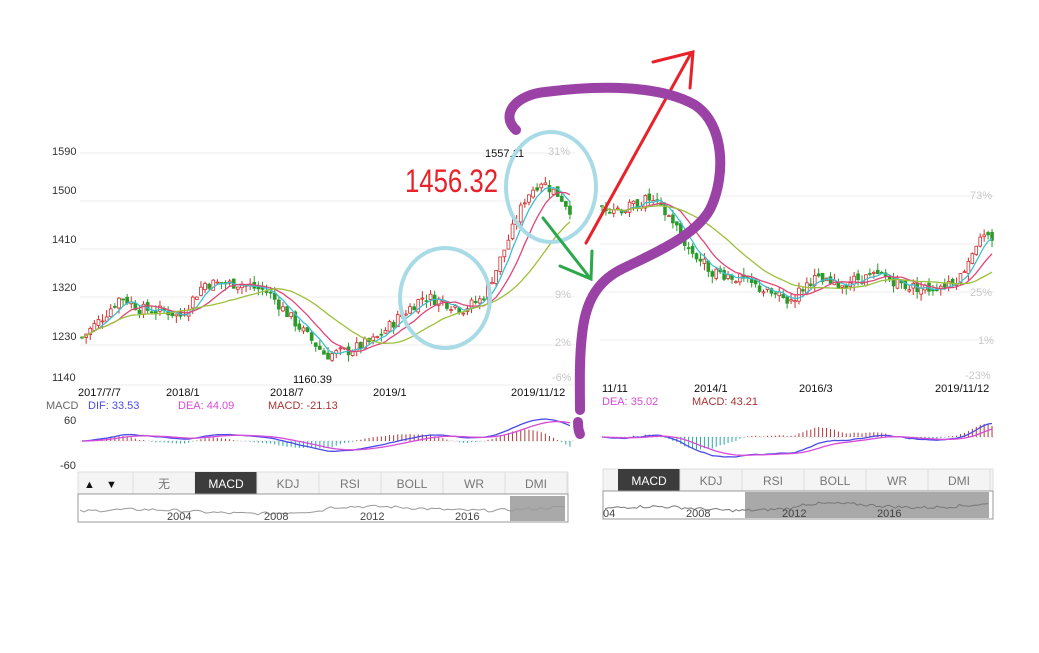 The height and width of the screenshot is (653, 1039). I want to click on svg-text: 无, so click(164, 484).